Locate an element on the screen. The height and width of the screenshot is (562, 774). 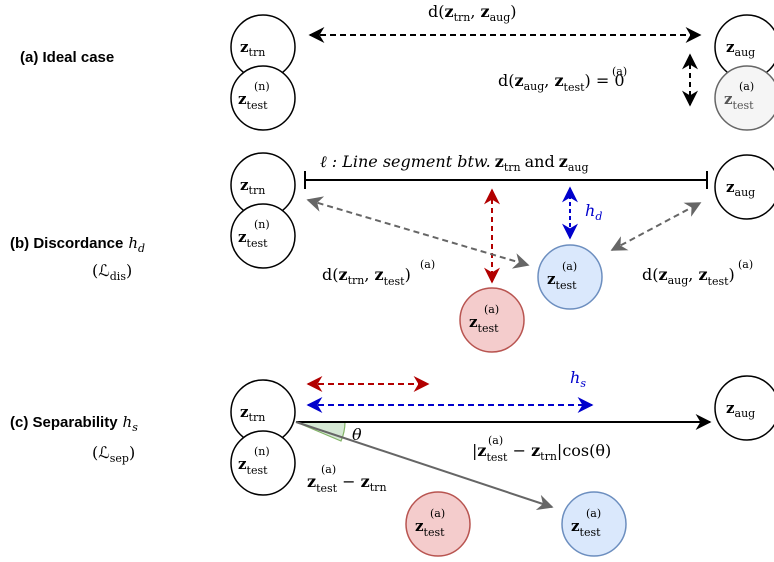
node-z-test-a-gray-label: ztest is located at coordinates (739, 101).